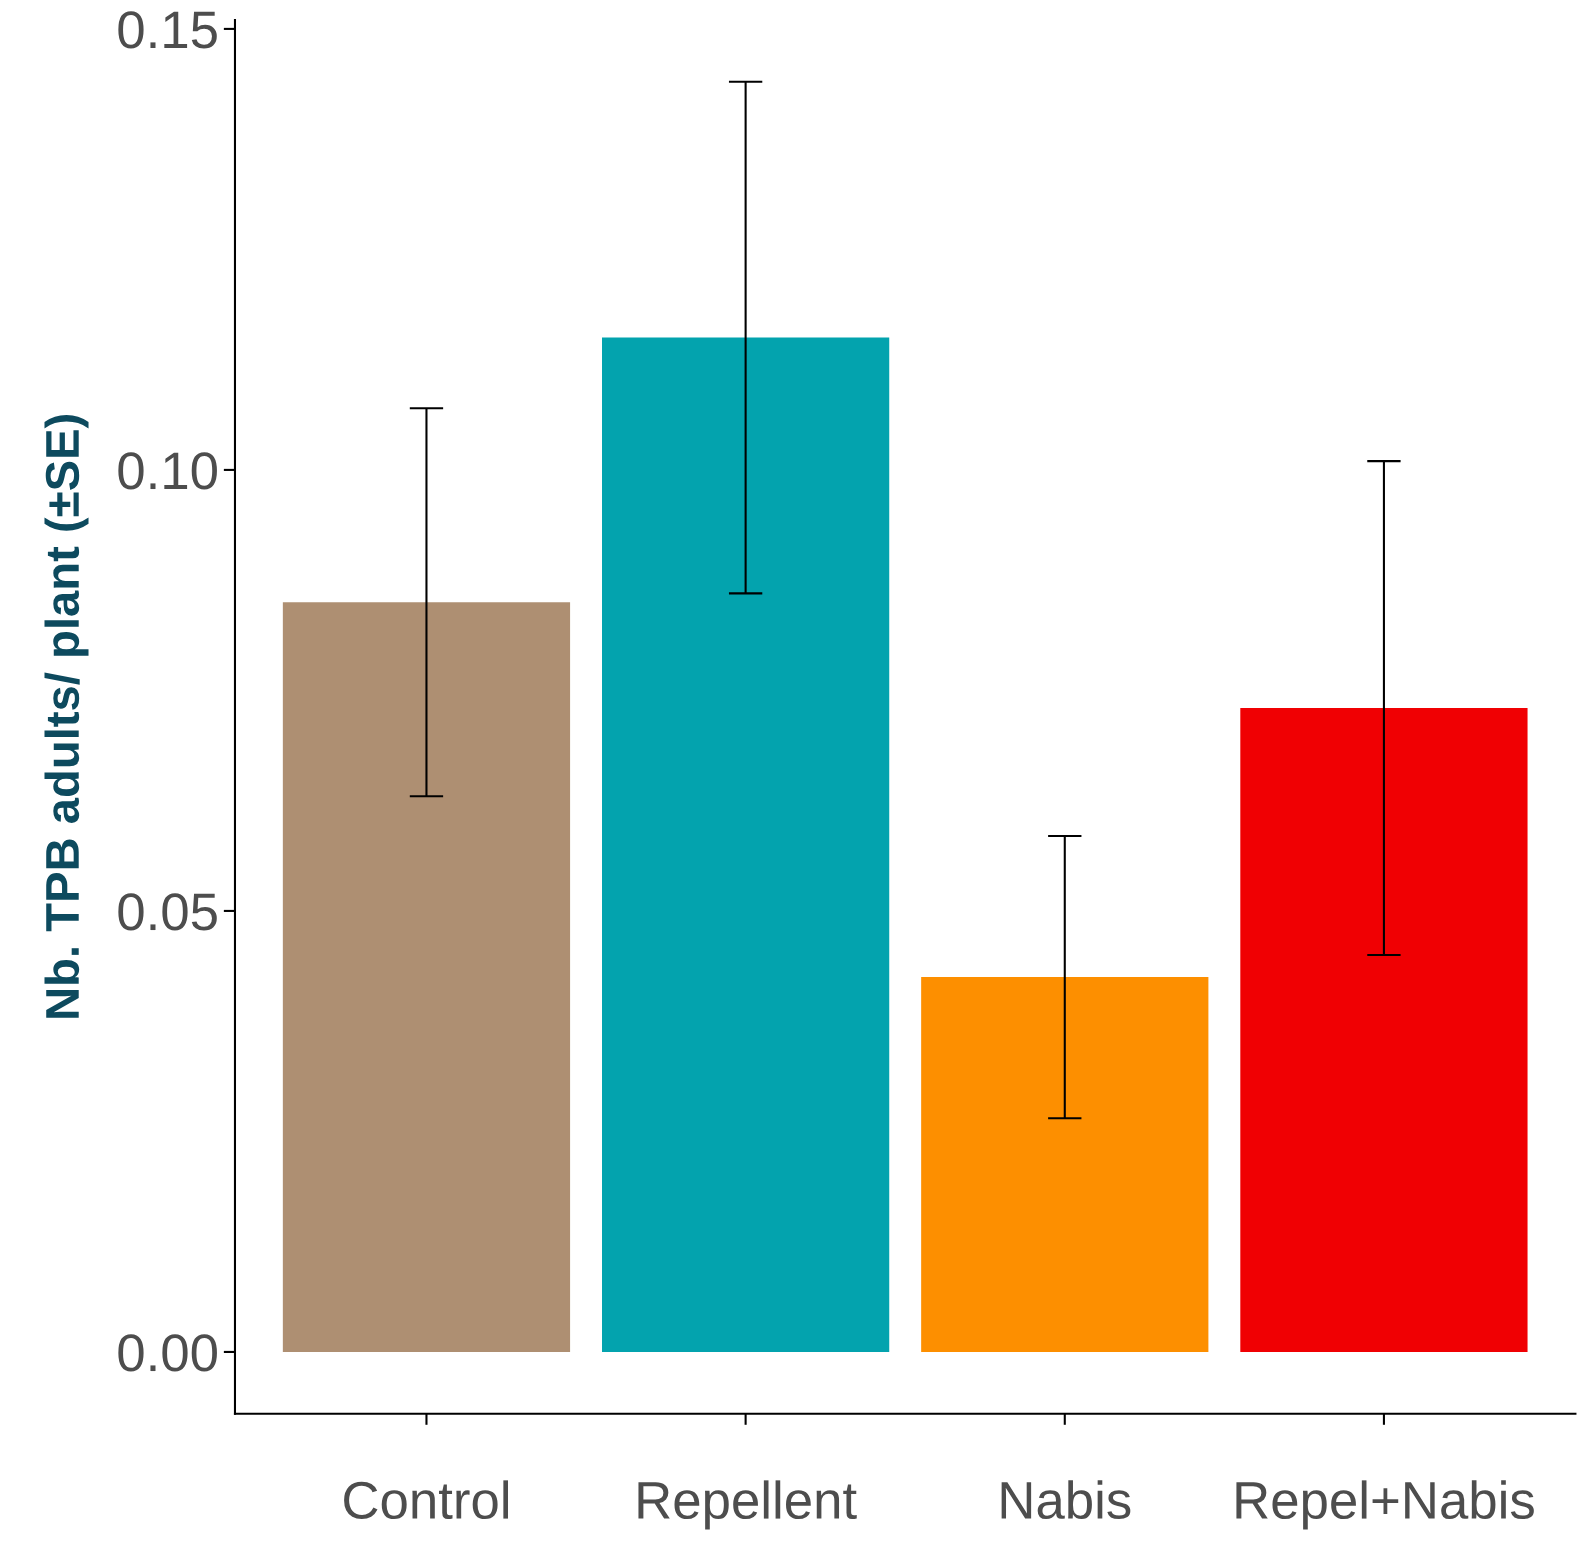  I want to click on x-tick-label: Repel+Nabis, so click(1385, 1505).